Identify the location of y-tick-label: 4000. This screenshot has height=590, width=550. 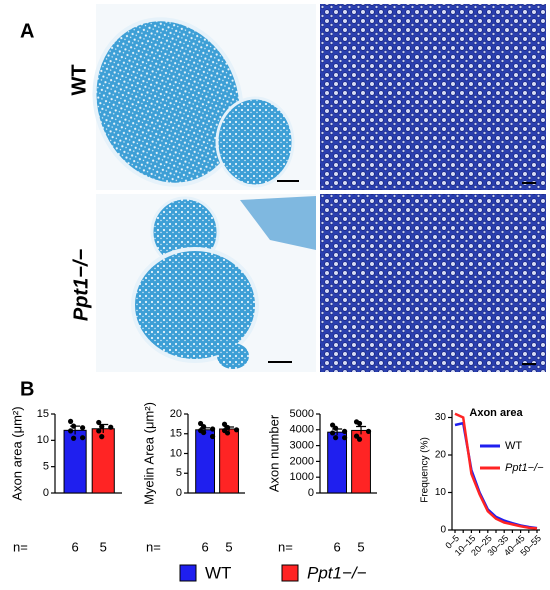
(302, 430).